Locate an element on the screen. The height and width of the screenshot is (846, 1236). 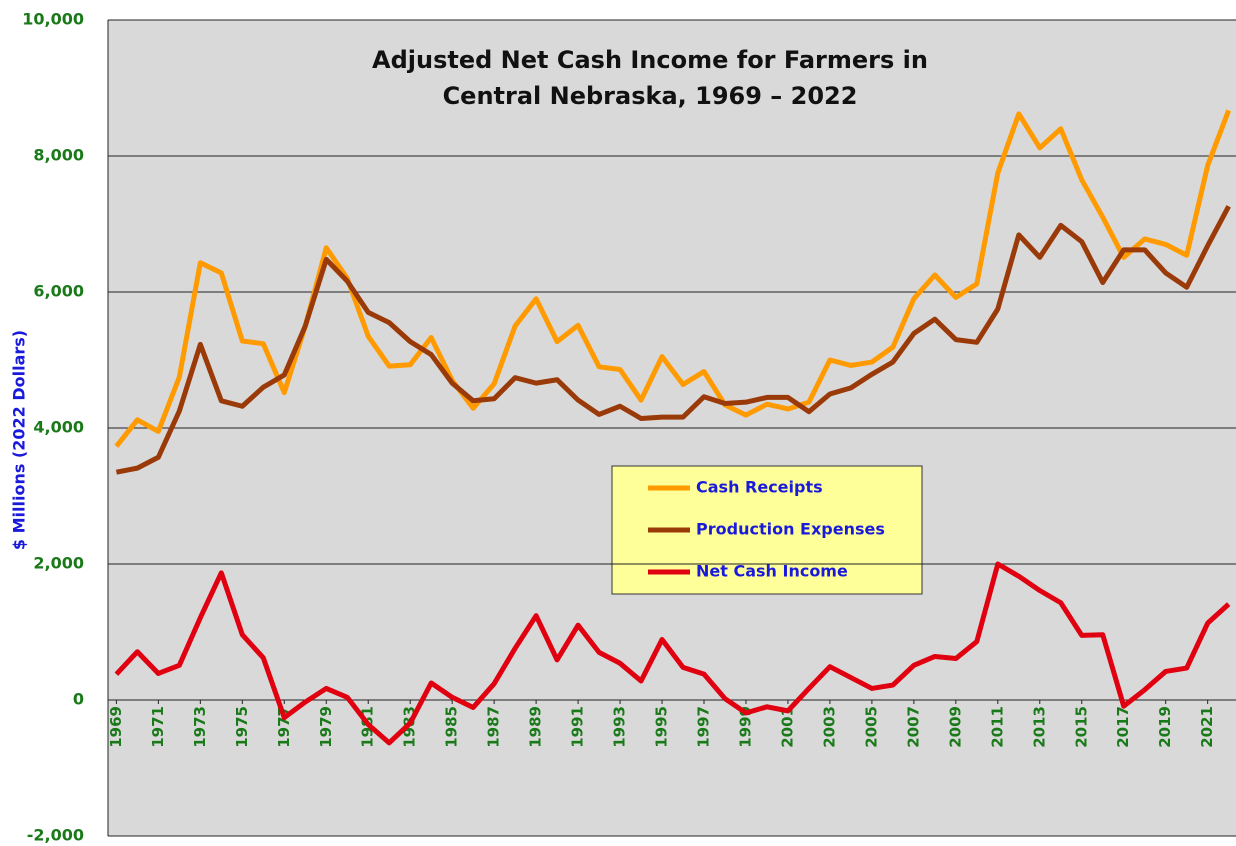
x-tick-label: 2003 is located at coordinates (829, 727).